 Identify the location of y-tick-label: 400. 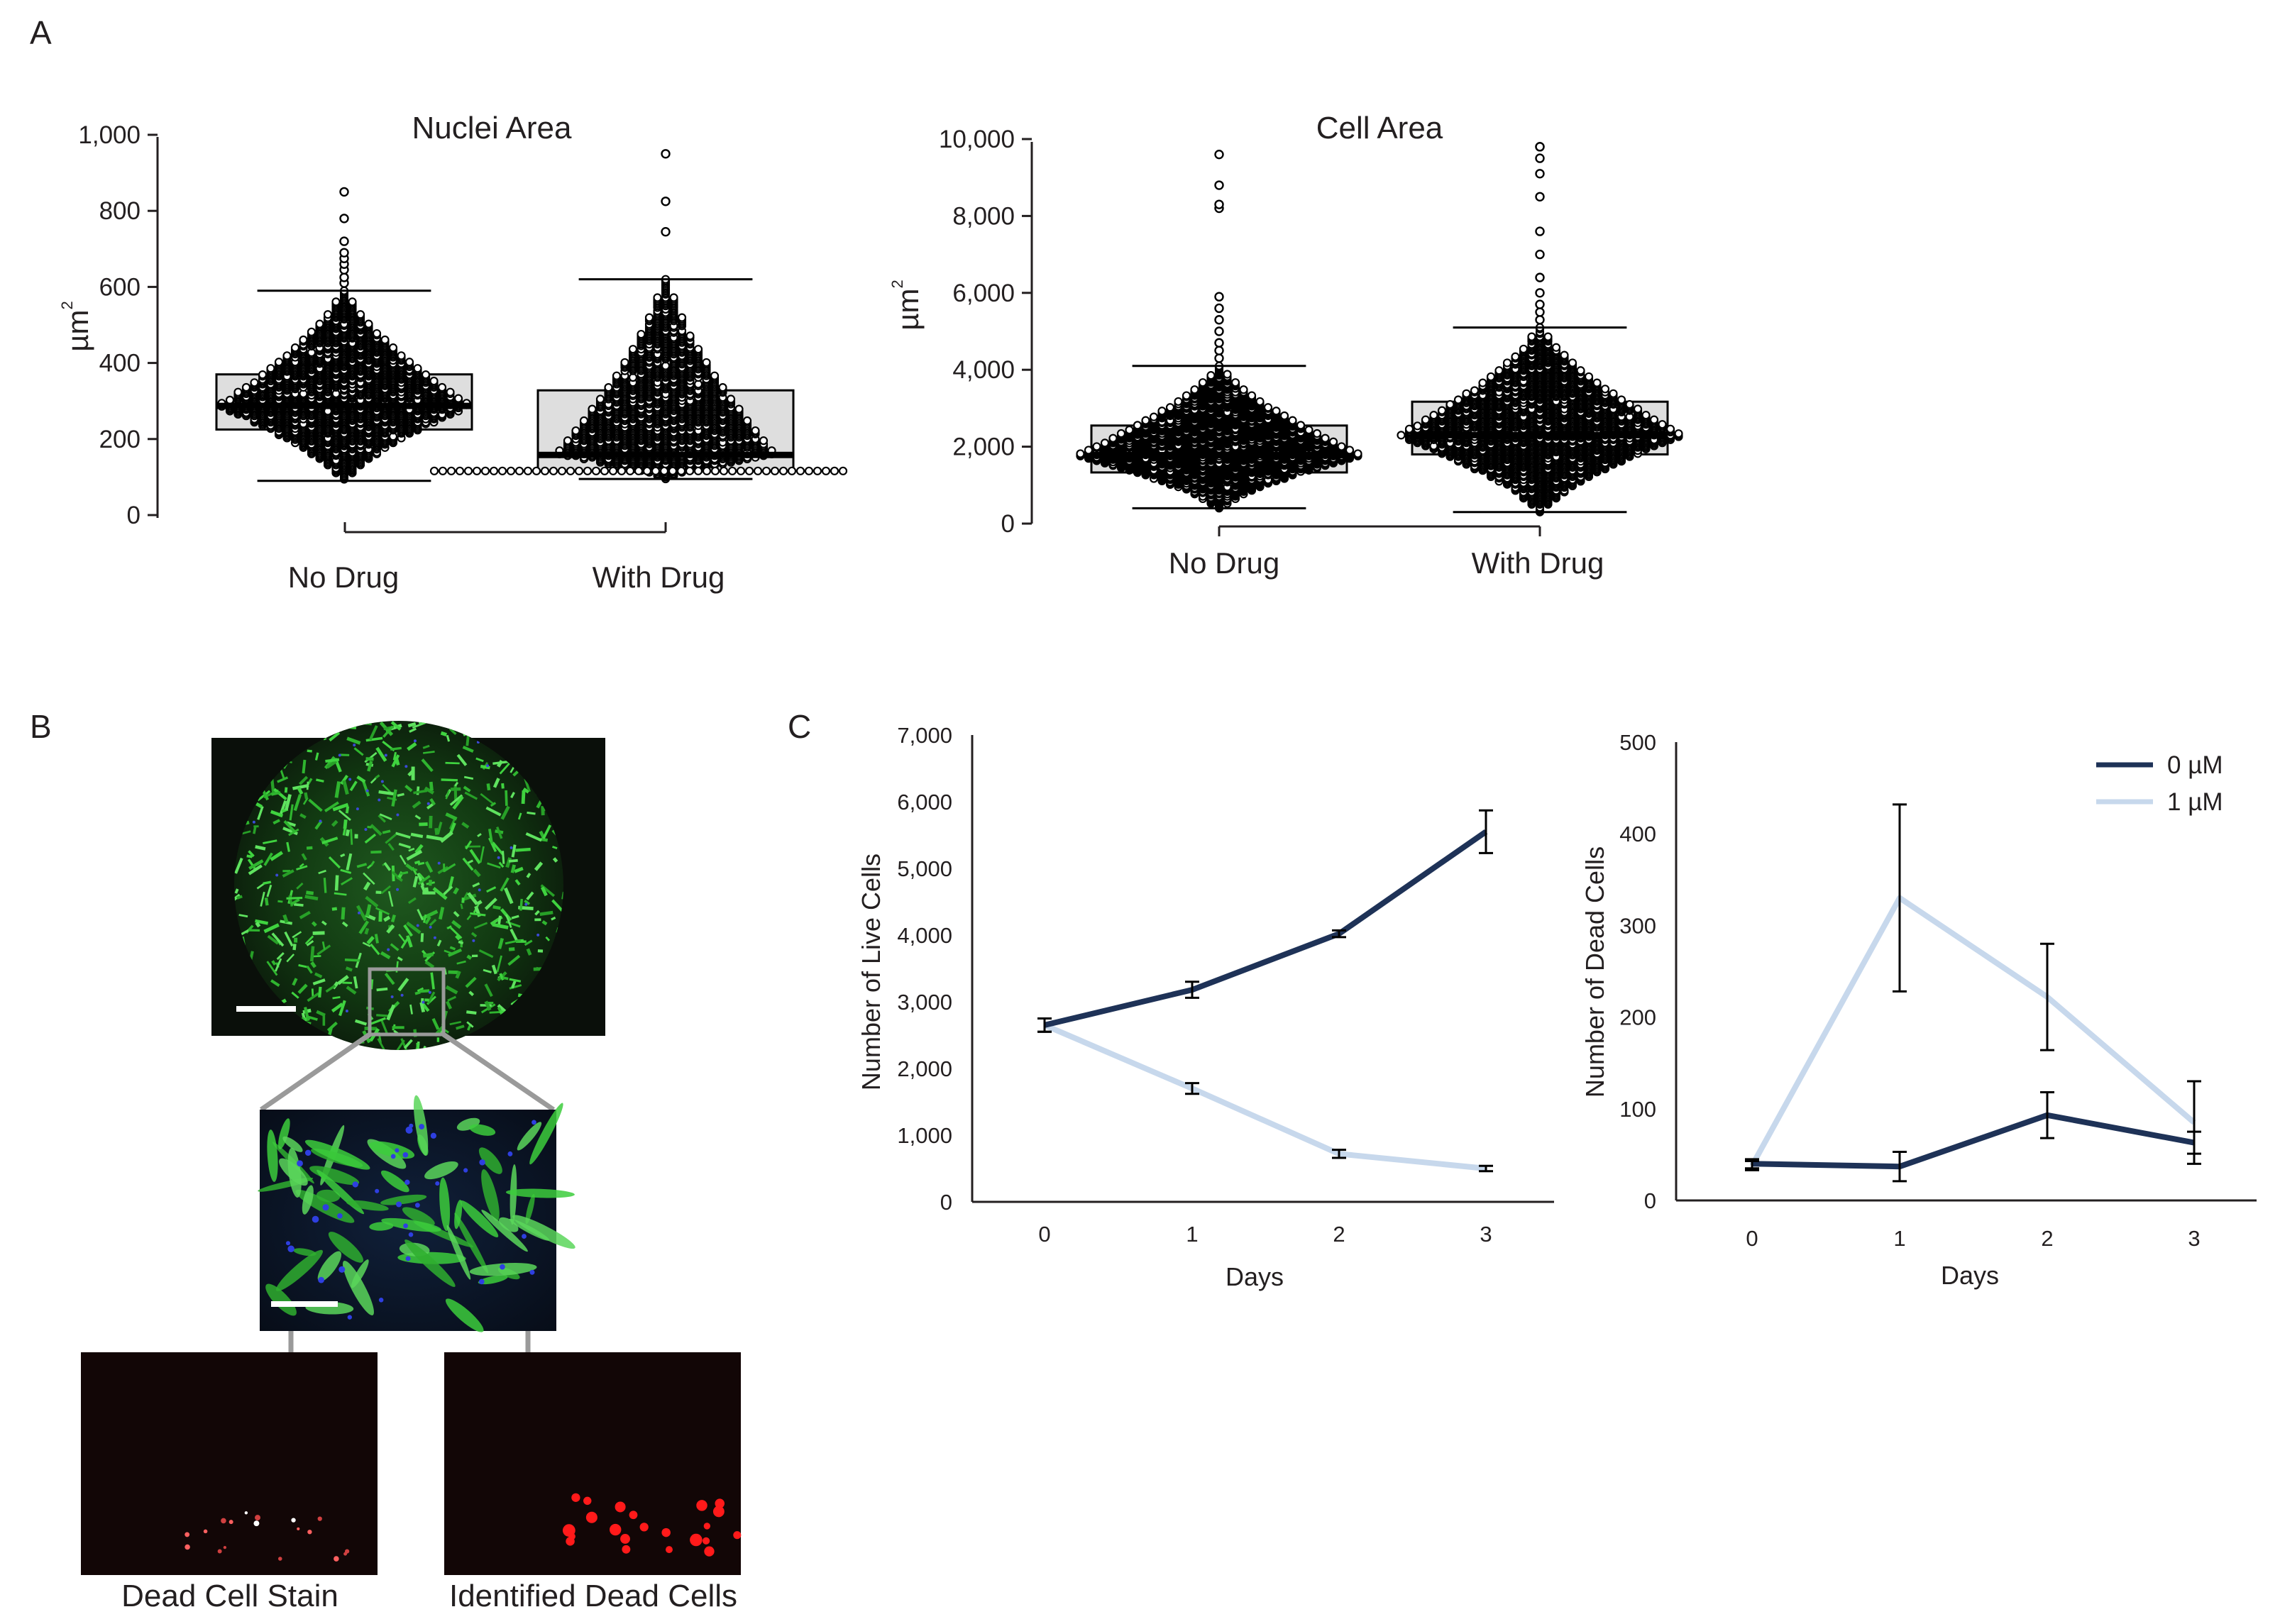
(120, 363).